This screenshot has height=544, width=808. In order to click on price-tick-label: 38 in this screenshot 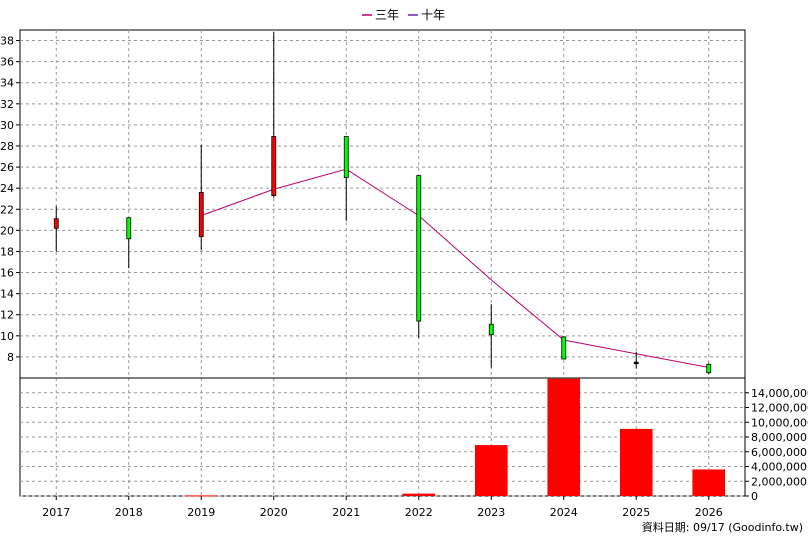, I will do `click(7, 41)`.